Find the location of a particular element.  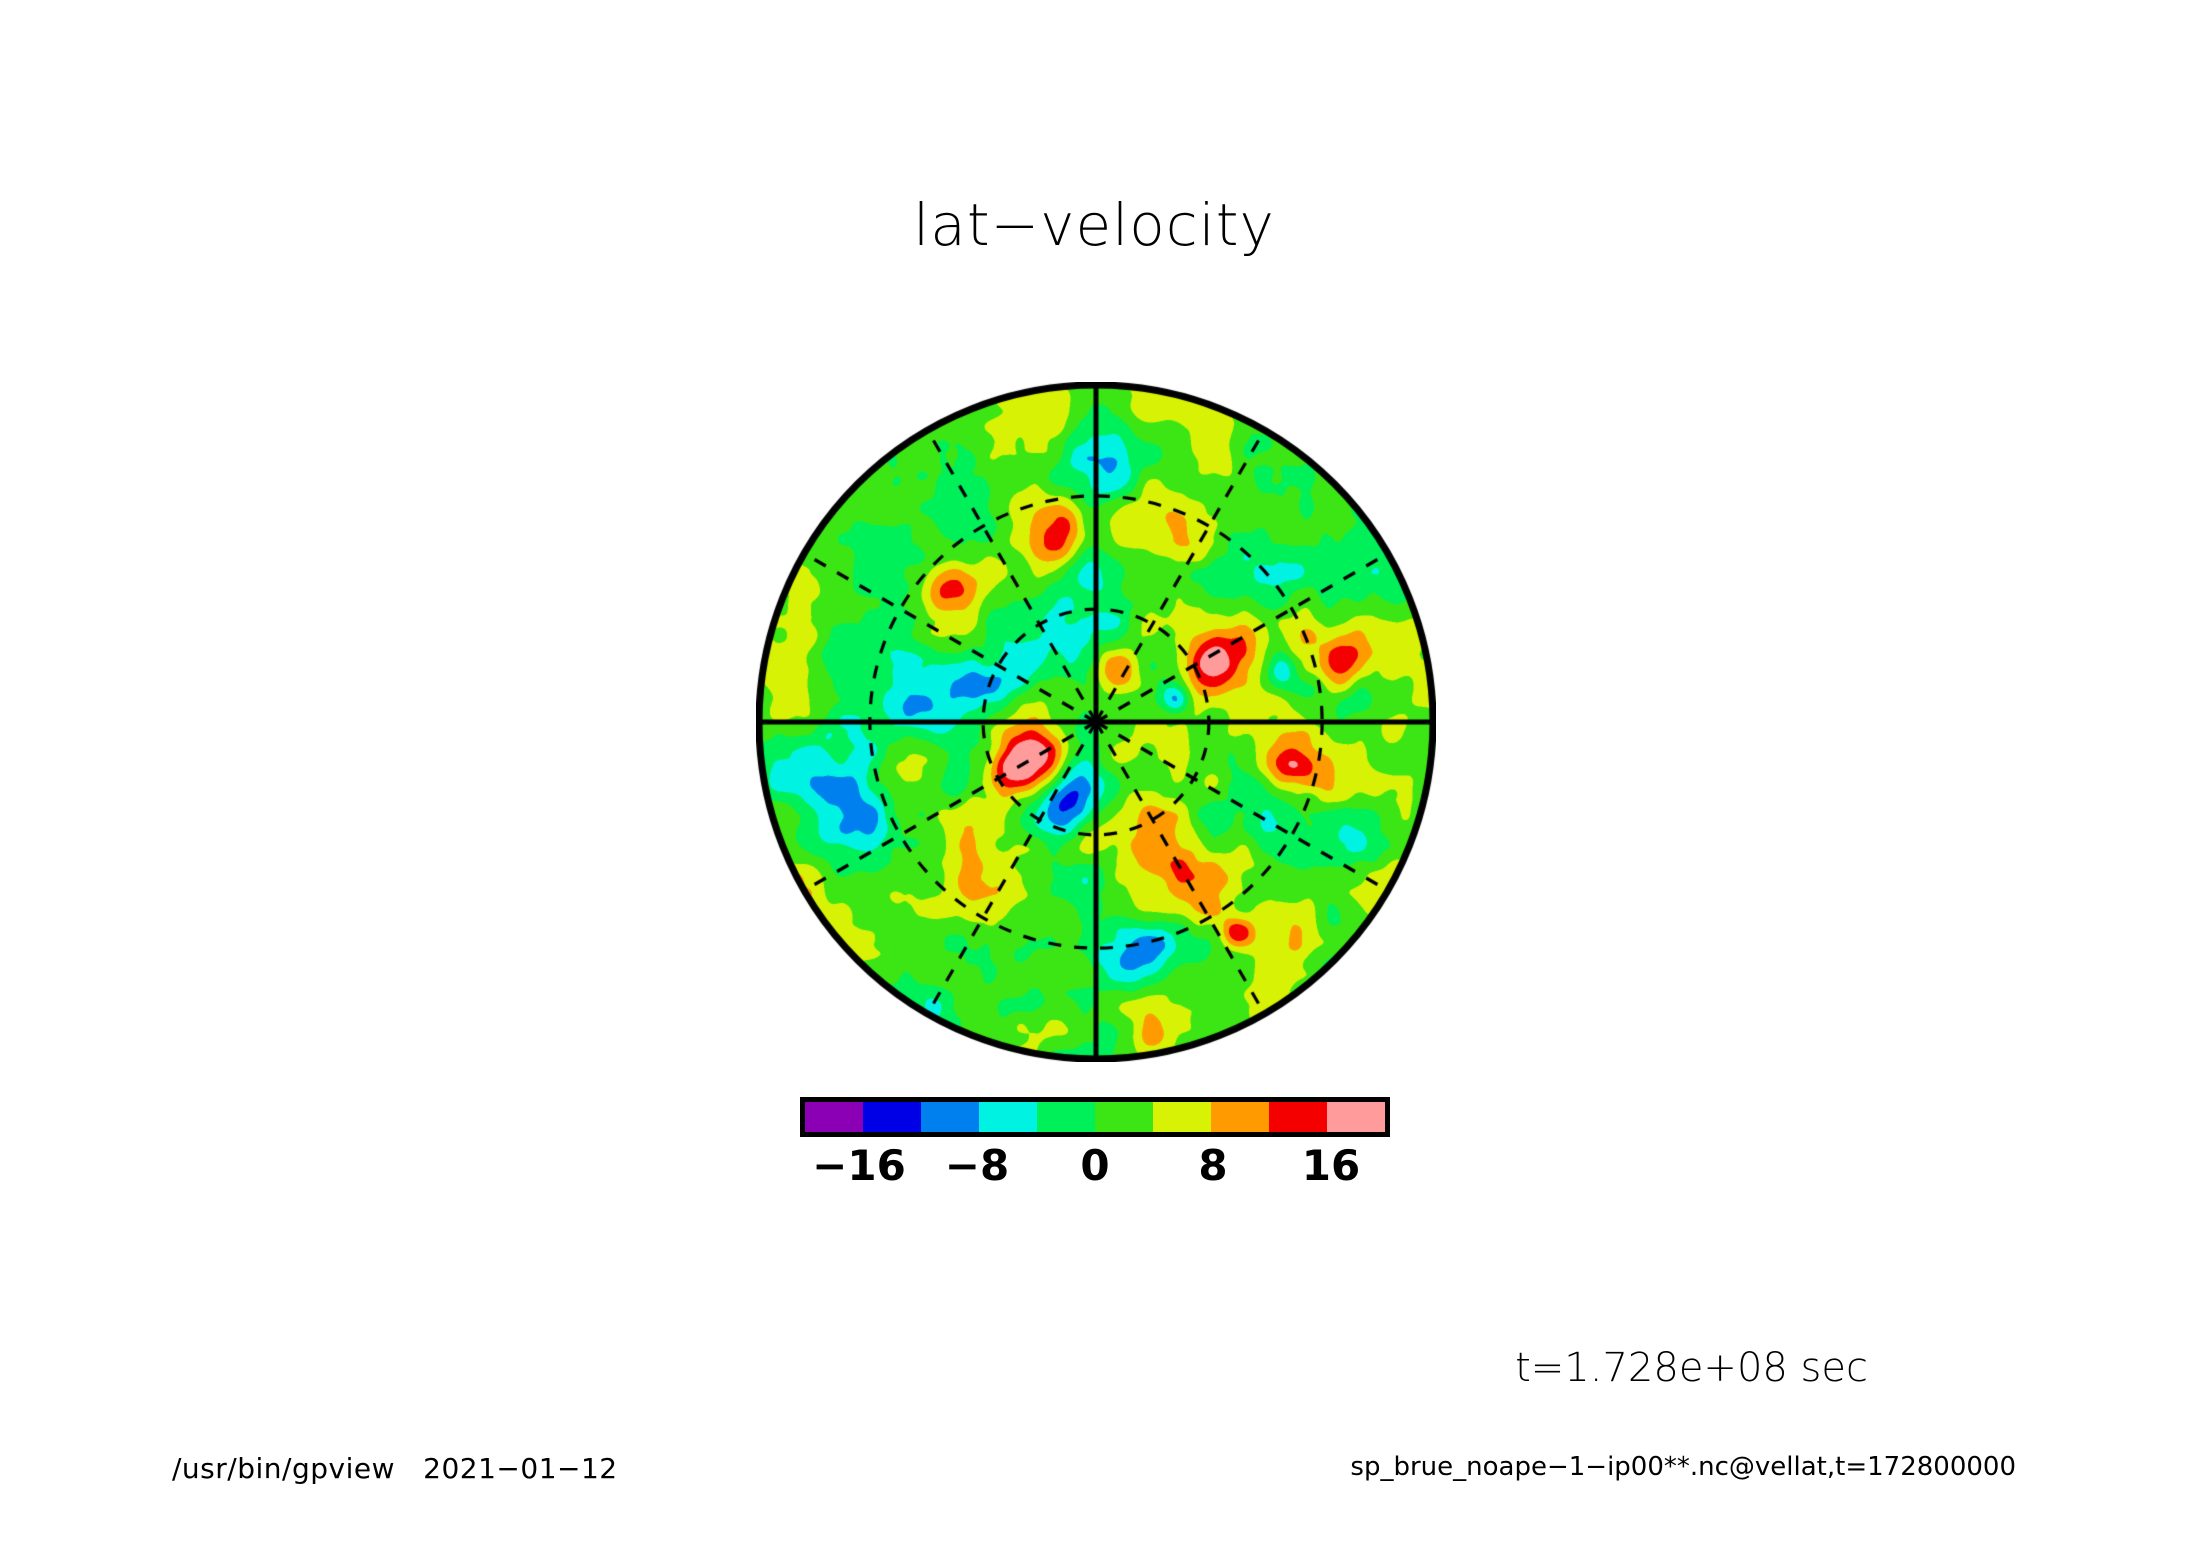

colorbar-tick-labels: −16 −8 0 8 16 is located at coordinates (1095, 1169).